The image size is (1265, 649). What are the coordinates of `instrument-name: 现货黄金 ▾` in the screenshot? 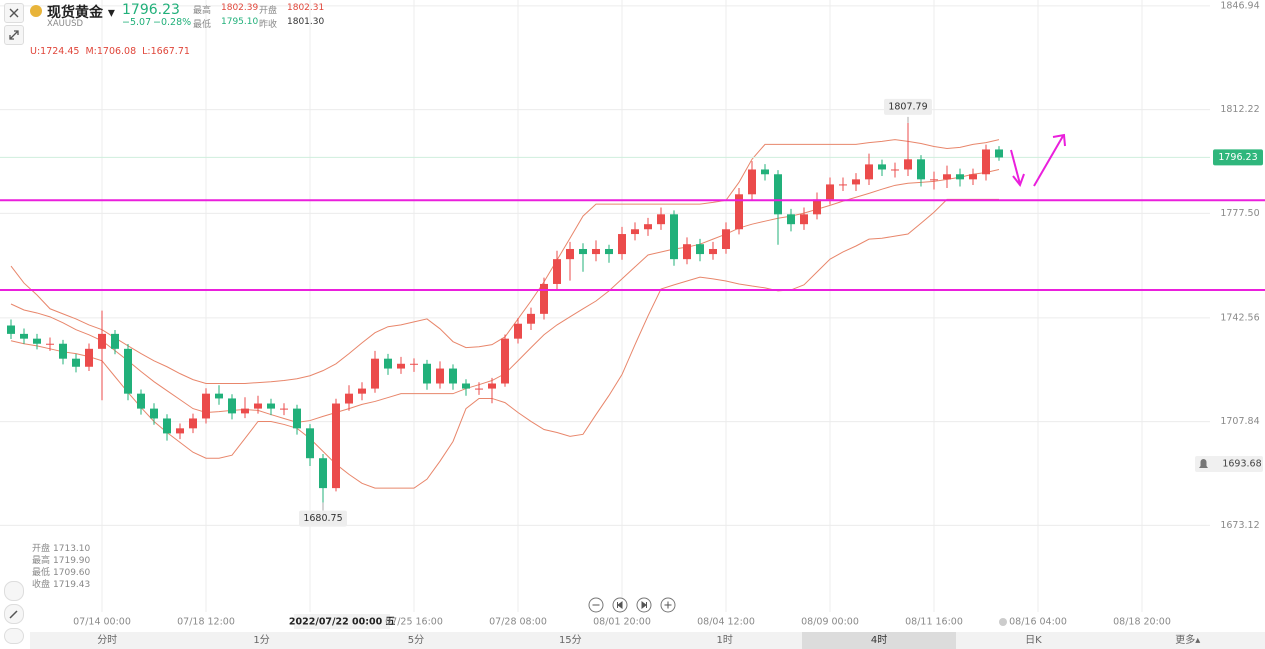 It's located at (81, 13).